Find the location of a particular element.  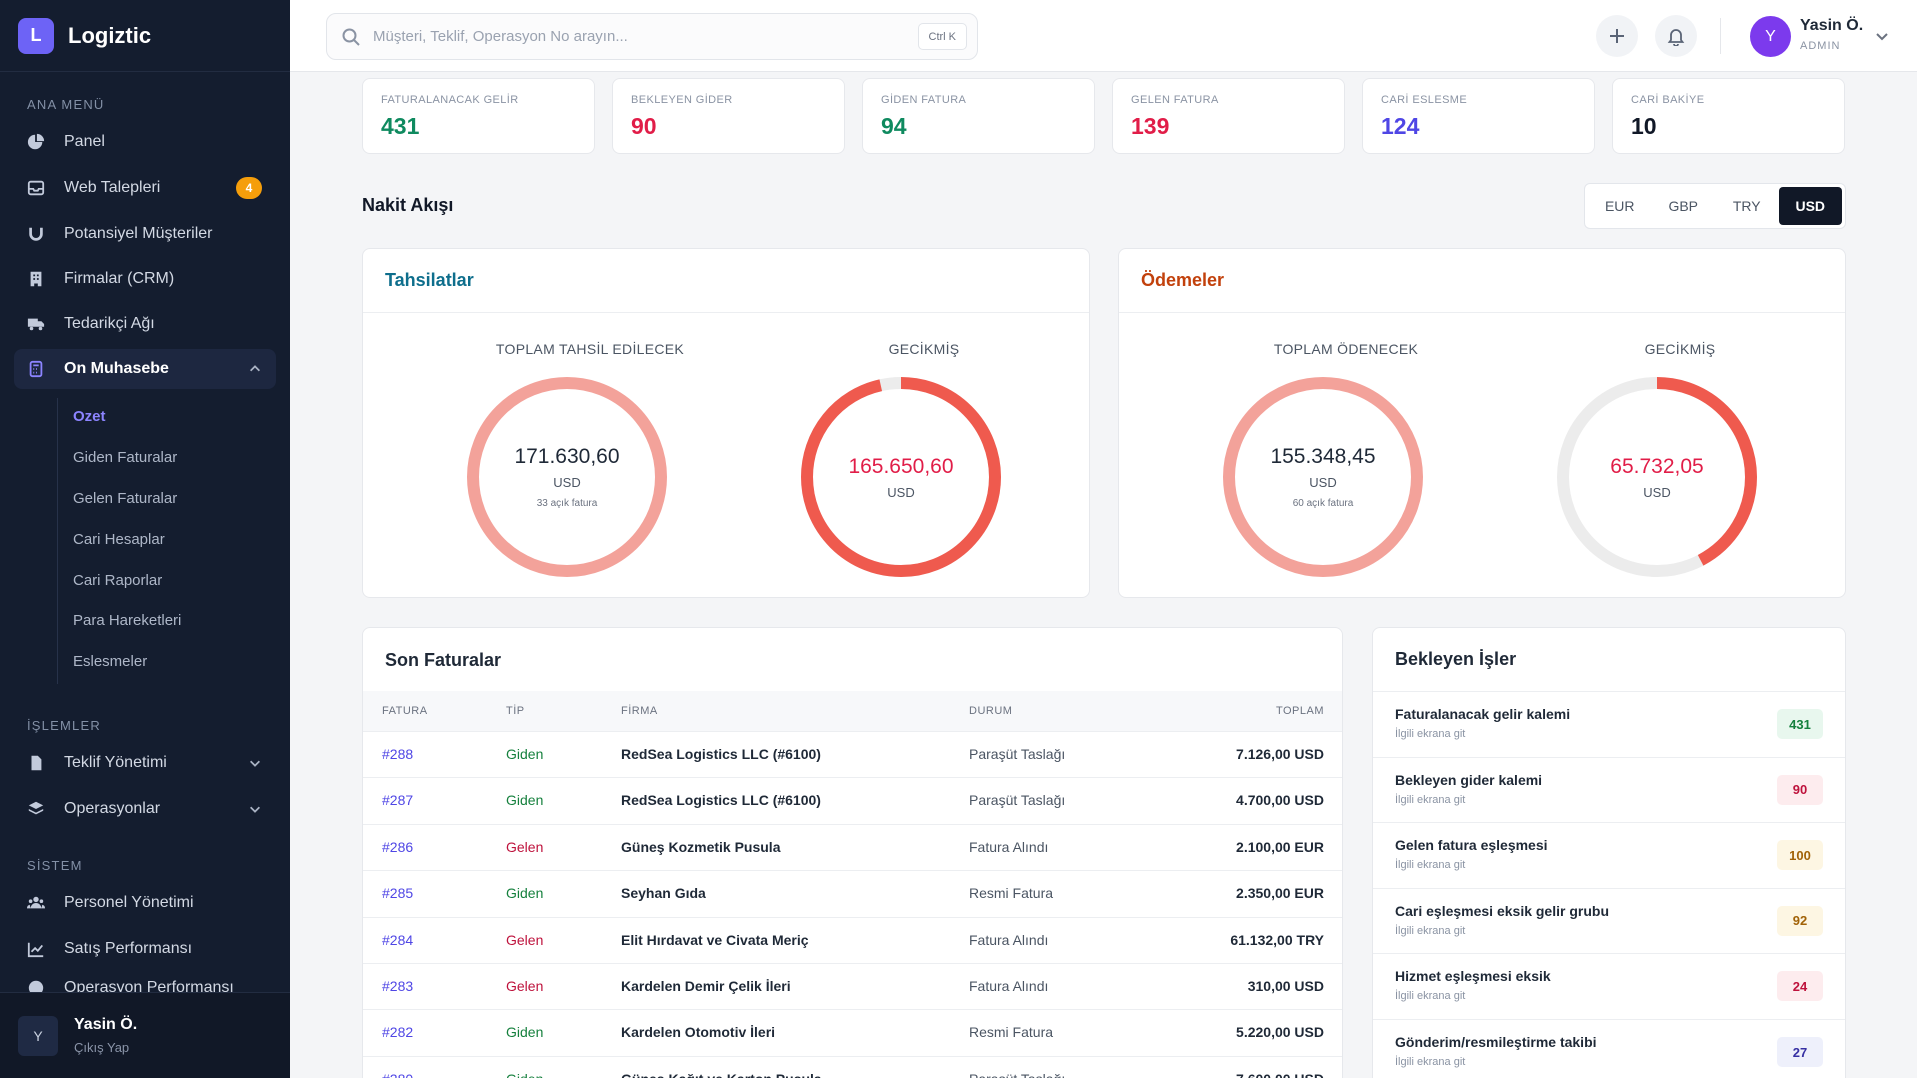

magnet-icon is located at coordinates (36, 234).